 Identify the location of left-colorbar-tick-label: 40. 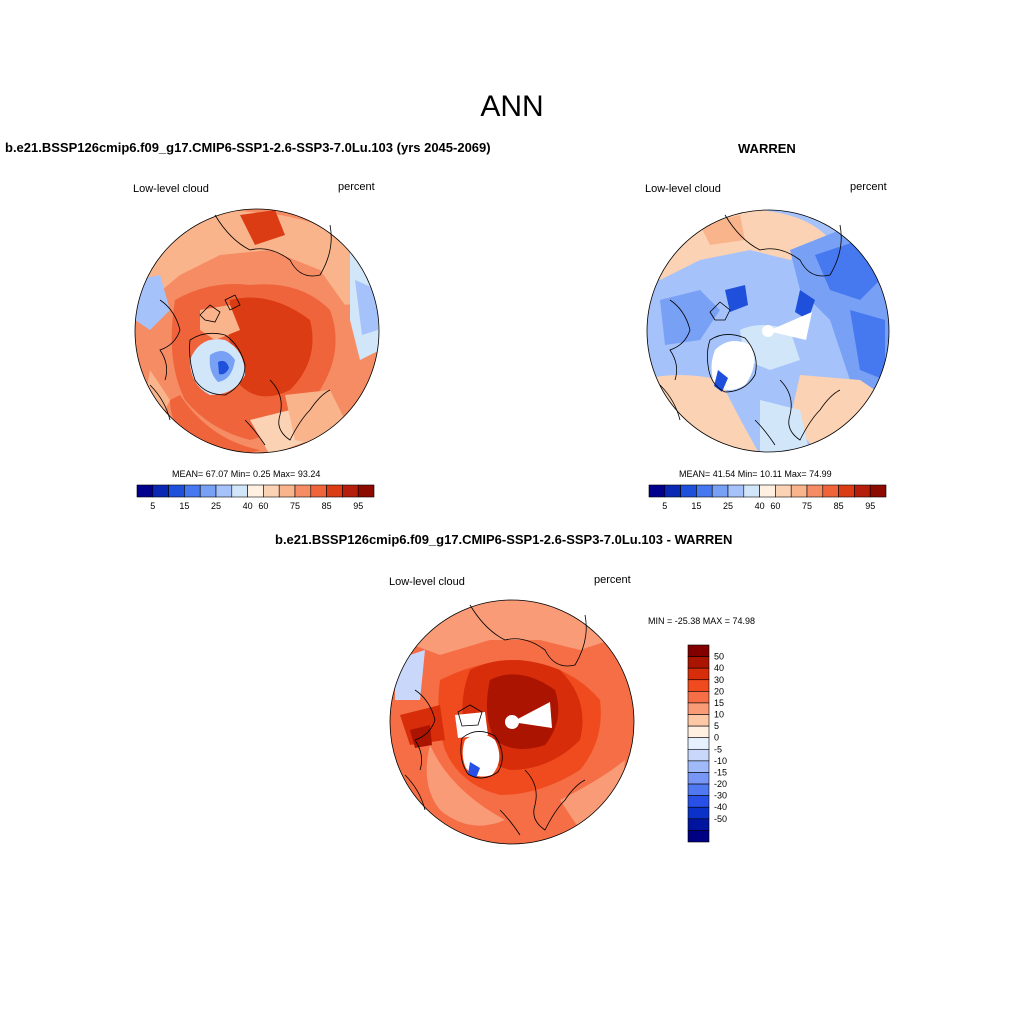
(248, 506).